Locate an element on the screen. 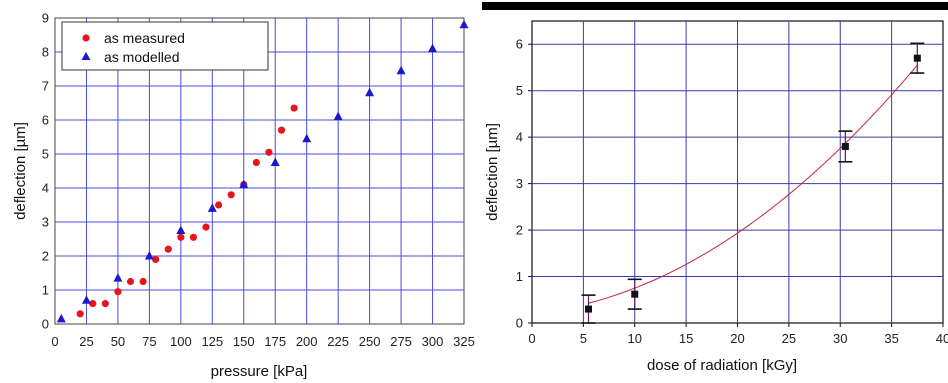 The image size is (948, 383). x-axis-label-left: pressure [kPa] is located at coordinates (259, 371).